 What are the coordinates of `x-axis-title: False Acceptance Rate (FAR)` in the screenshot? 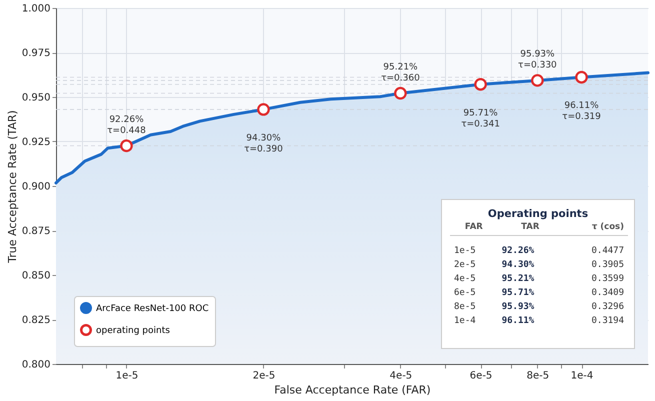 It's located at (352, 390).